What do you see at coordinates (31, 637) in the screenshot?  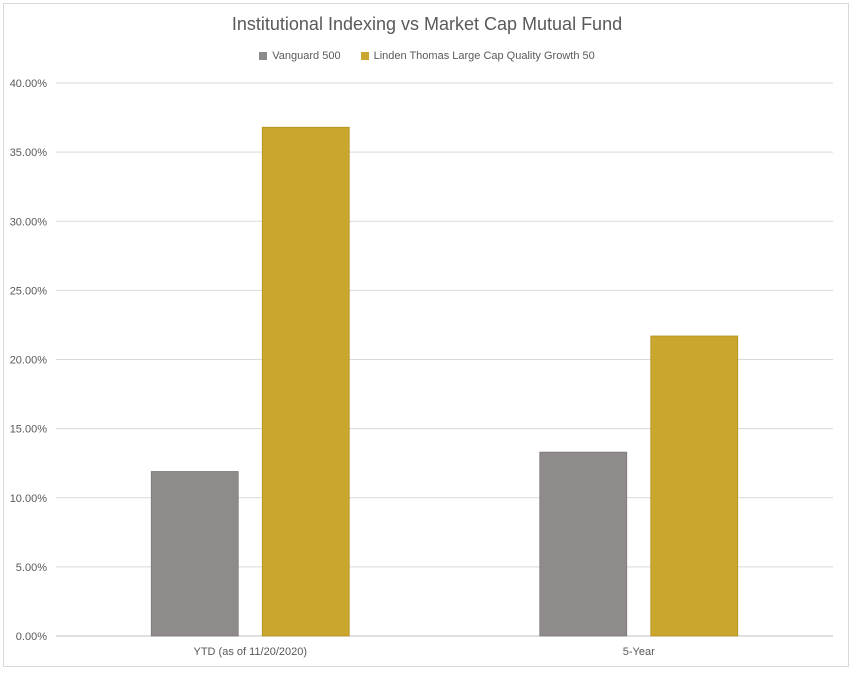 I see `y-tick-label: 0.00%` at bounding box center [31, 637].